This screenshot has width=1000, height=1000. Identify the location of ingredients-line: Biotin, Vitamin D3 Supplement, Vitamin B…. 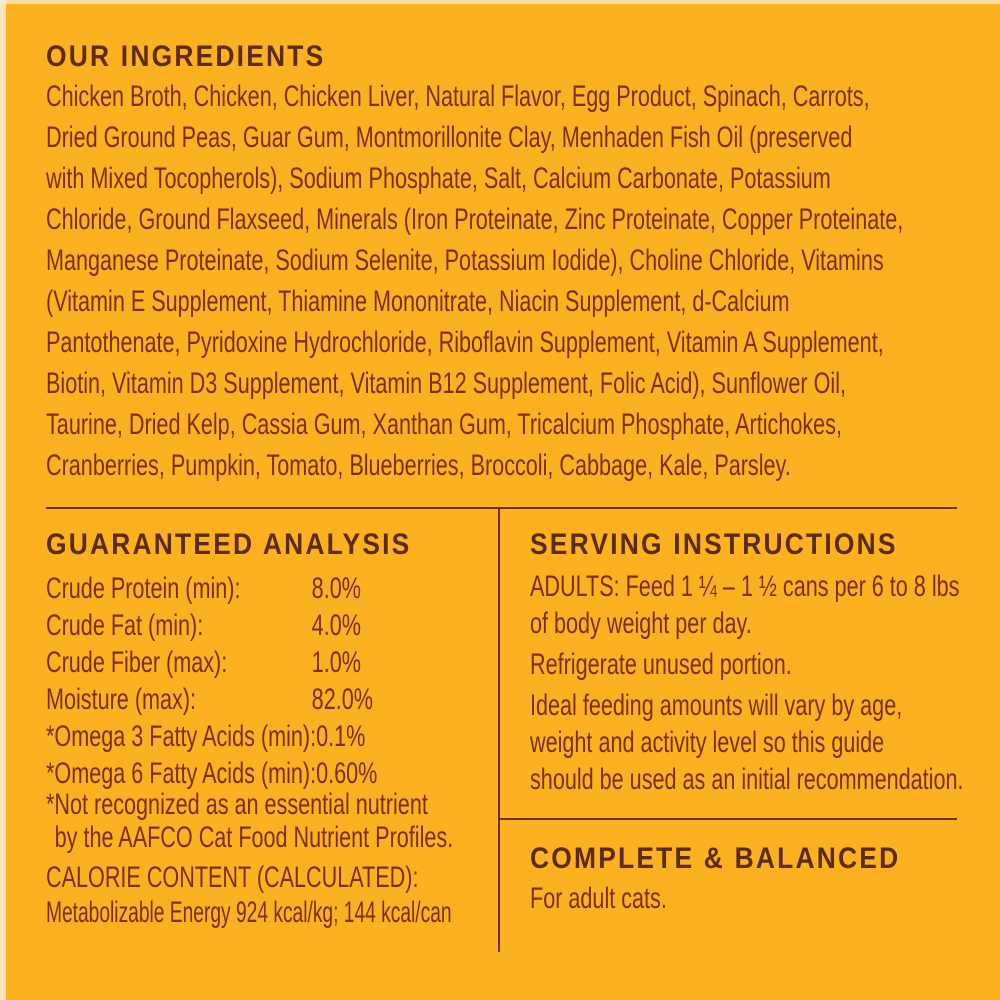
(446, 383).